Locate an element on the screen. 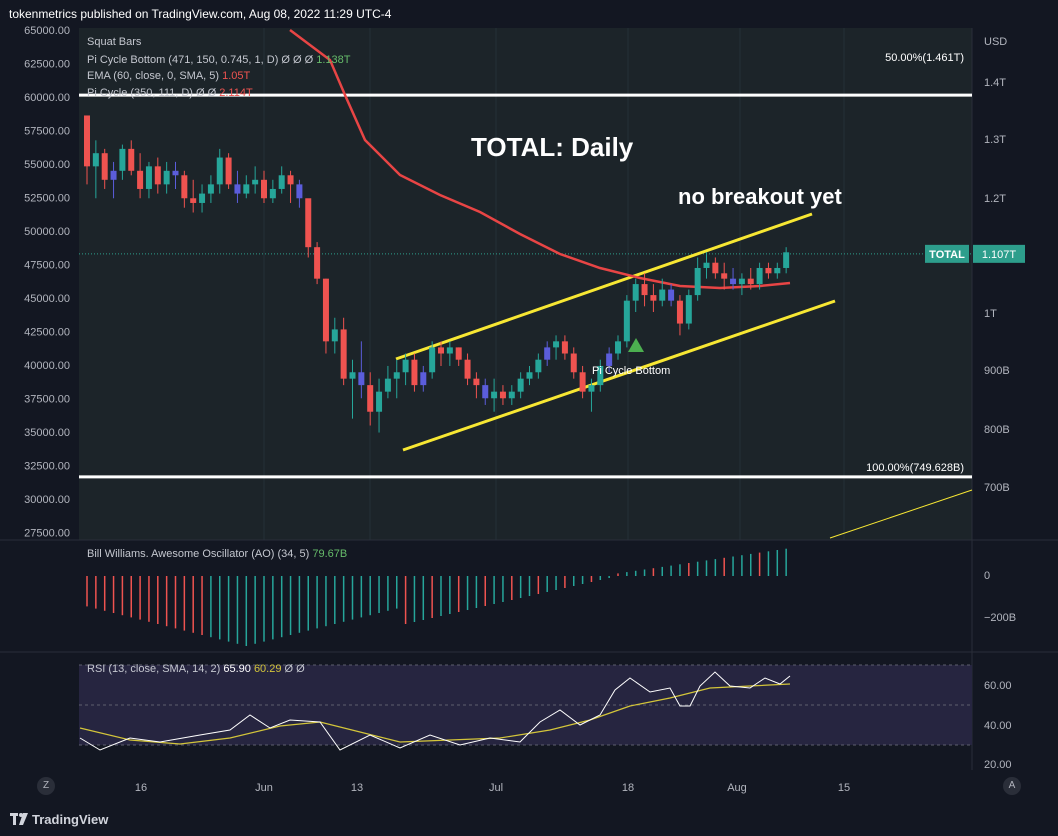  ema-polyline is located at coordinates (540, 159).